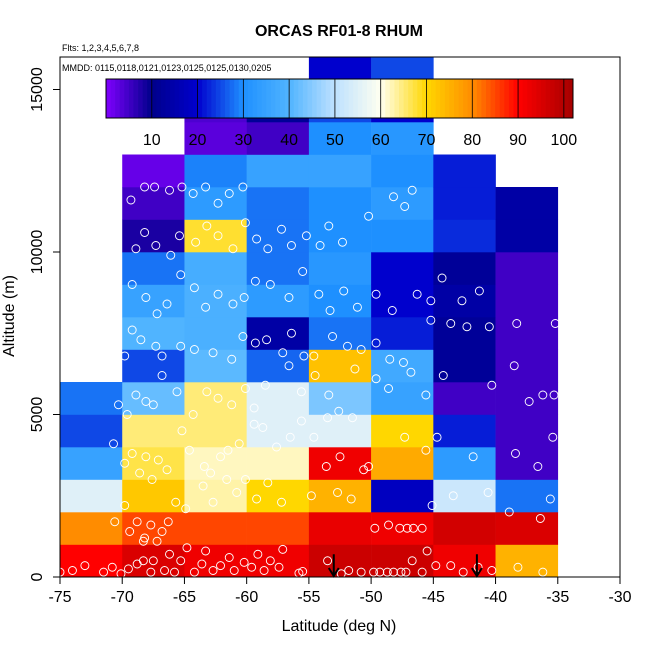  I want to click on x-tick-label: -75, so click(59, 597).